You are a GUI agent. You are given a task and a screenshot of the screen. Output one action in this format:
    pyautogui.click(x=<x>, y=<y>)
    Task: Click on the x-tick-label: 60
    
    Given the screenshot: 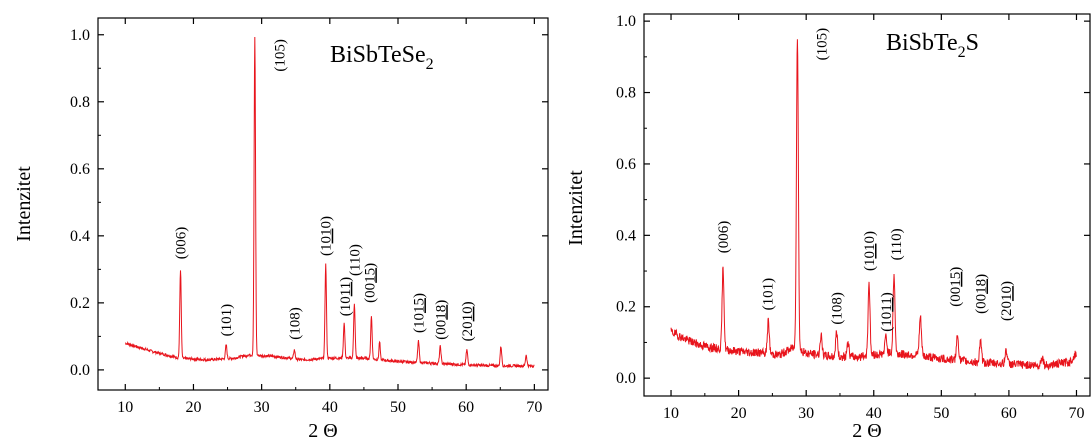 What is the action you would take?
    pyautogui.click(x=466, y=407)
    